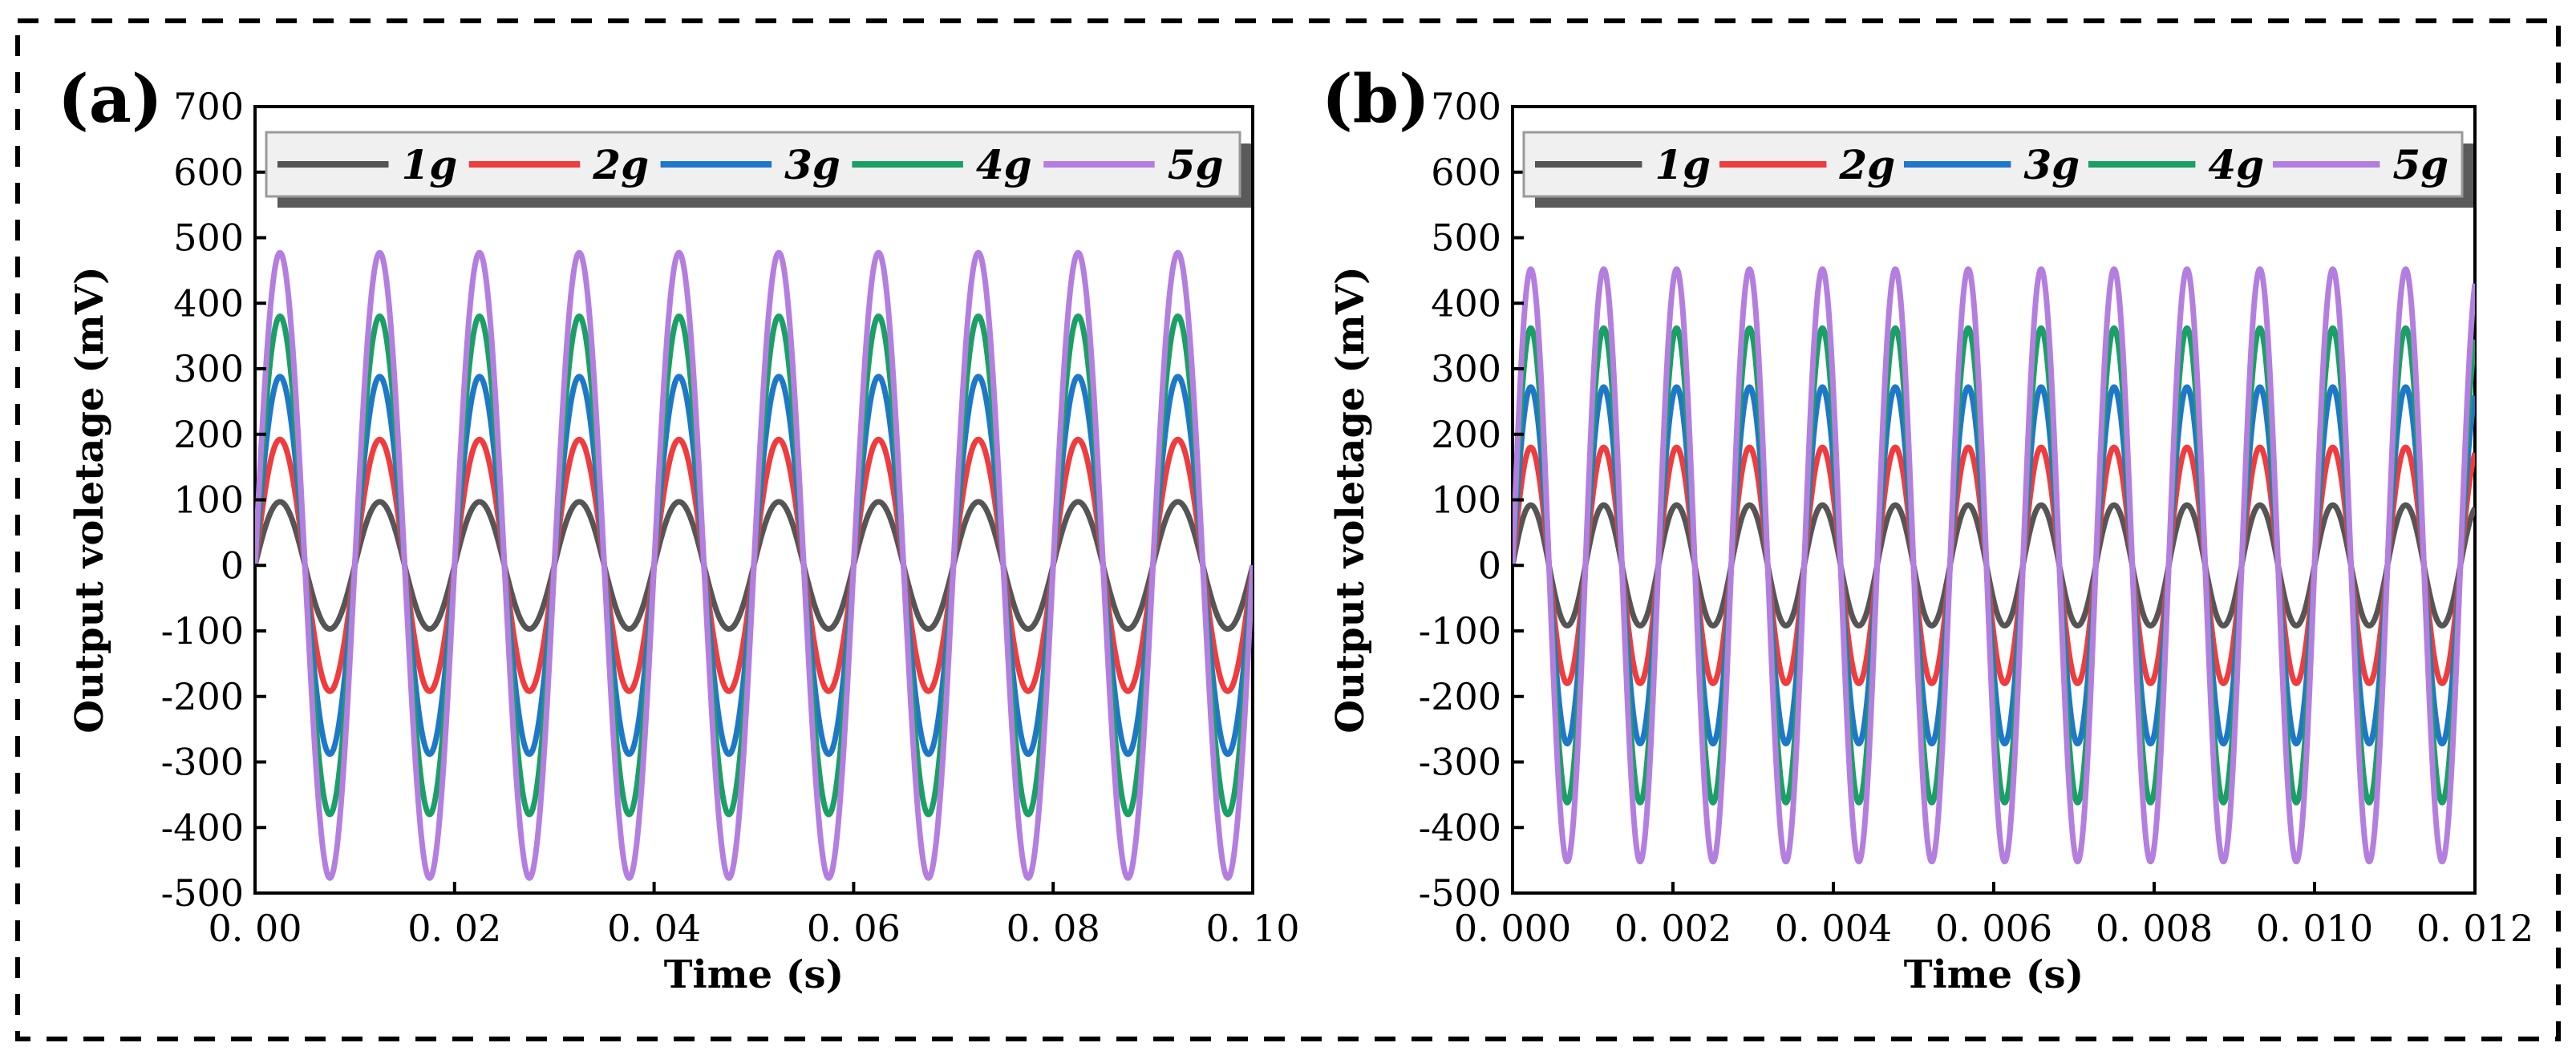 This screenshot has height=1059, width=2576. What do you see at coordinates (1512, 928) in the screenshot?
I see `x-tick-label: 0. 000` at bounding box center [1512, 928].